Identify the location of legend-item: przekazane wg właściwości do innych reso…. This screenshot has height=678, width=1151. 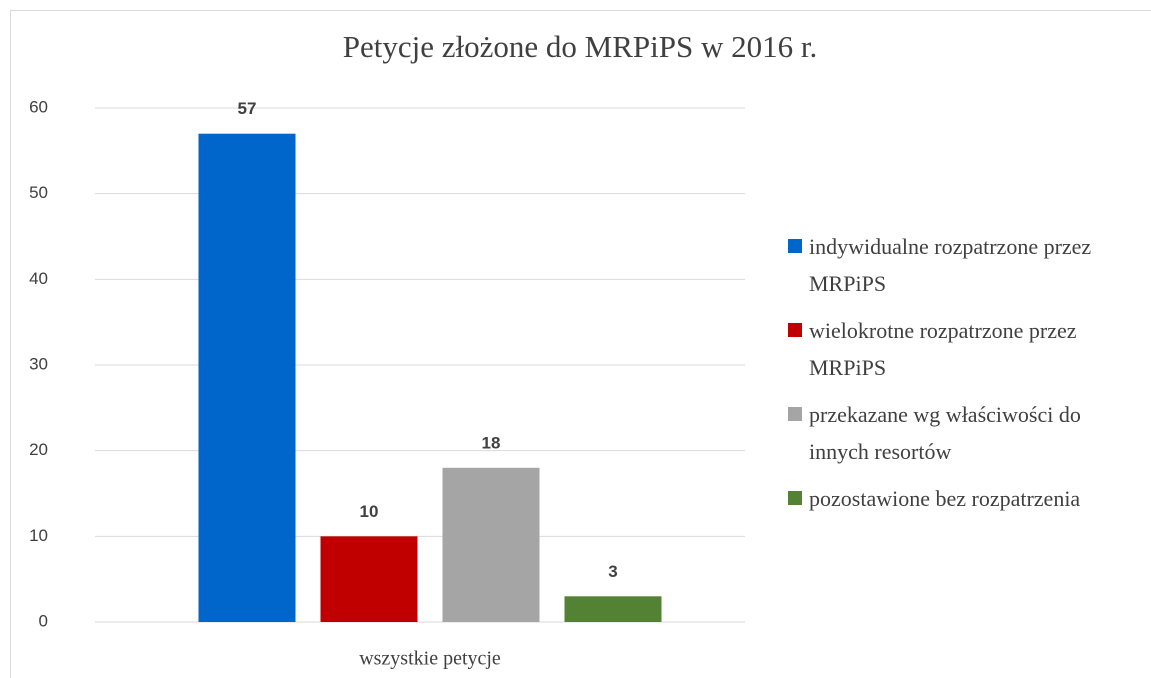
(958, 438).